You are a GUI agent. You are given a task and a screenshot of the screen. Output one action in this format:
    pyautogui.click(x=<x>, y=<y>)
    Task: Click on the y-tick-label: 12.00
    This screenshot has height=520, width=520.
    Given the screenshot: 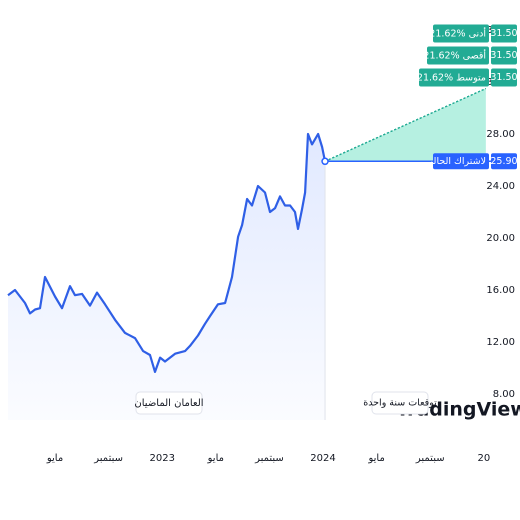 What is the action you would take?
    pyautogui.click(x=500, y=342)
    